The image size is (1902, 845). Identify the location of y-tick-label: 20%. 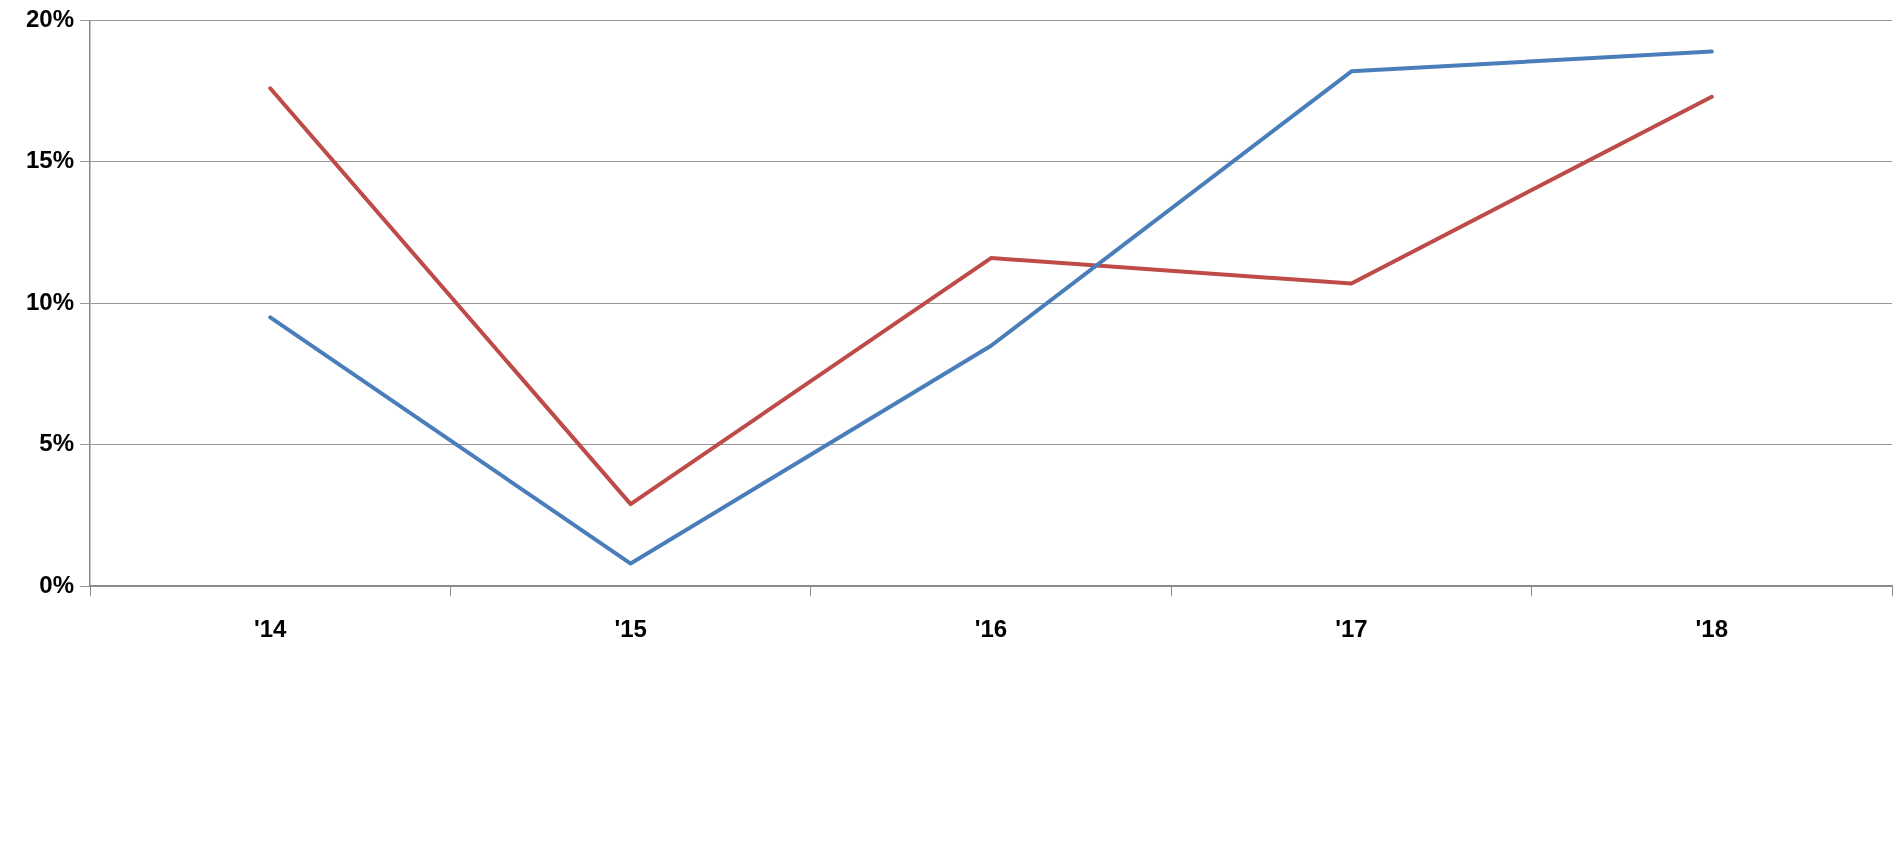
(50, 19).